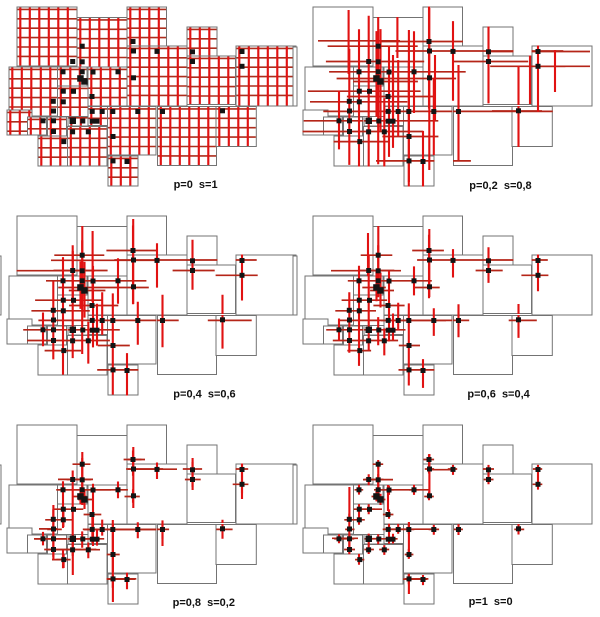 This screenshot has height=617, width=600. I want to click on svg-text: p=0,8 s=0,2, so click(204, 603).